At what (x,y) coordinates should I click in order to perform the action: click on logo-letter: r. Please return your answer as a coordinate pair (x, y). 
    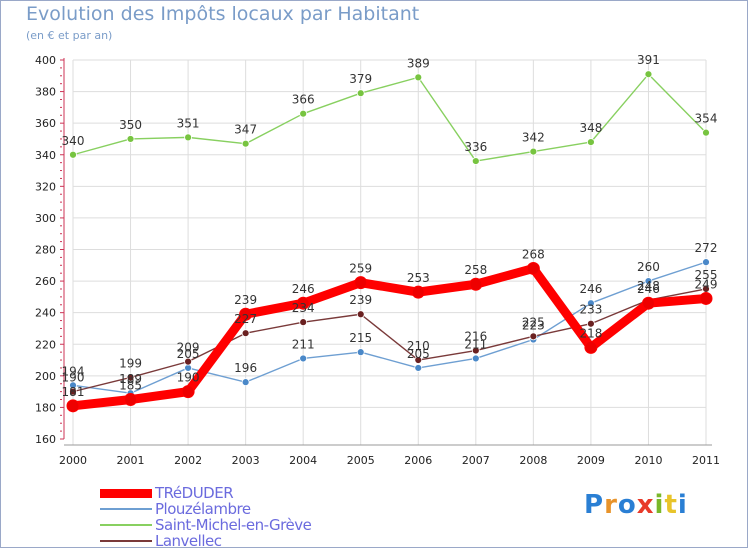
    Looking at the image, I should click on (611, 505).